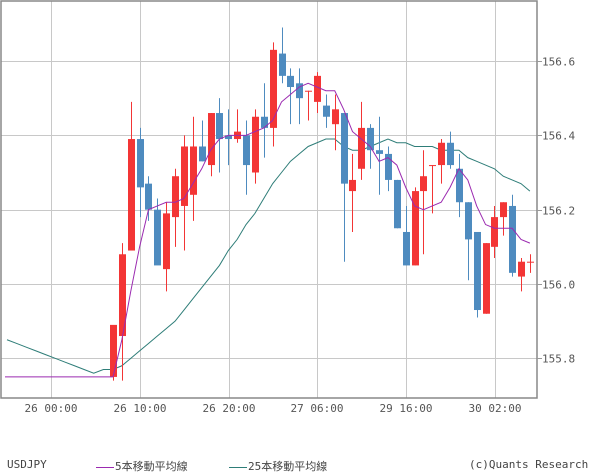  What do you see at coordinates (317, 408) in the screenshot?
I see `svg-text: 27 06:00` at bounding box center [317, 408].